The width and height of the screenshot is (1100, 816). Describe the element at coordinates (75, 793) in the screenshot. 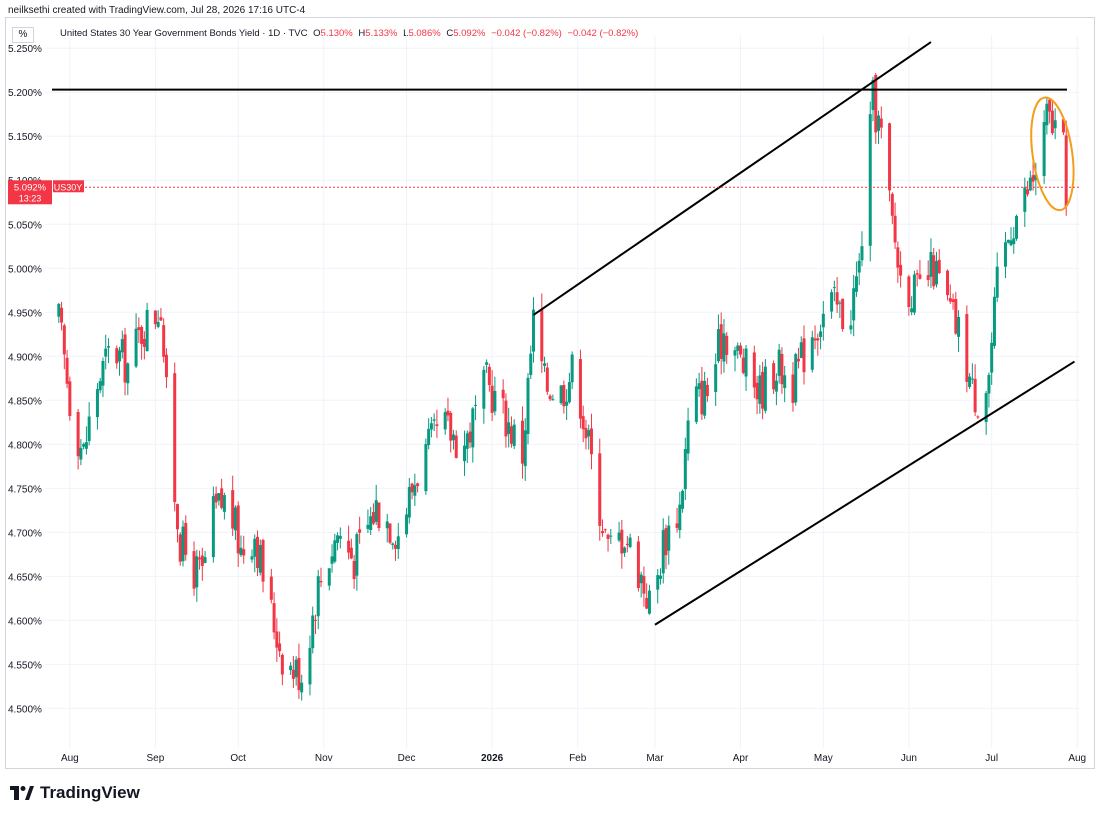

I see `tradingview-logo: TradingView` at that location.